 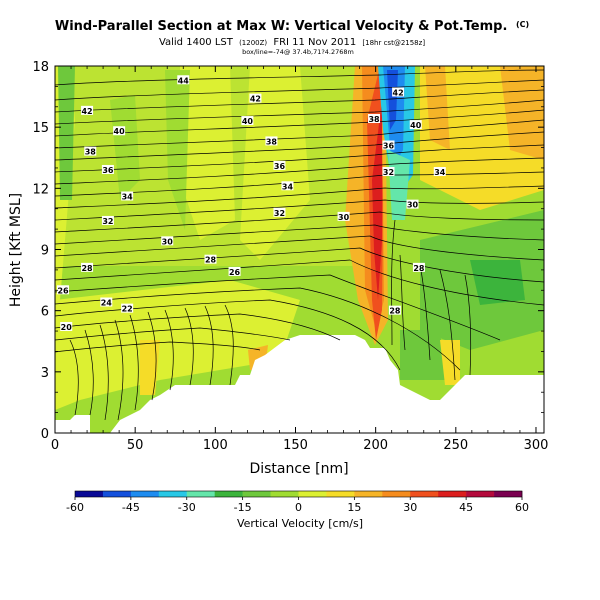 What do you see at coordinates (298, 507) in the screenshot?
I see `colorbar-tick-label: 0` at bounding box center [298, 507].